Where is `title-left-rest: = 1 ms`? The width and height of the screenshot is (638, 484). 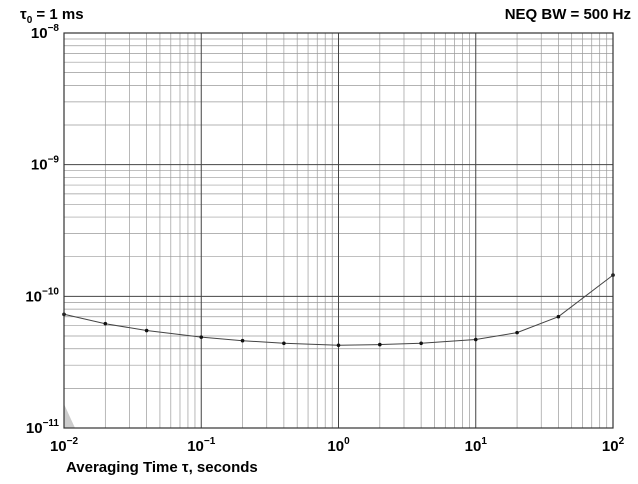
title-left-rest: = 1 ms is located at coordinates (57, 14).